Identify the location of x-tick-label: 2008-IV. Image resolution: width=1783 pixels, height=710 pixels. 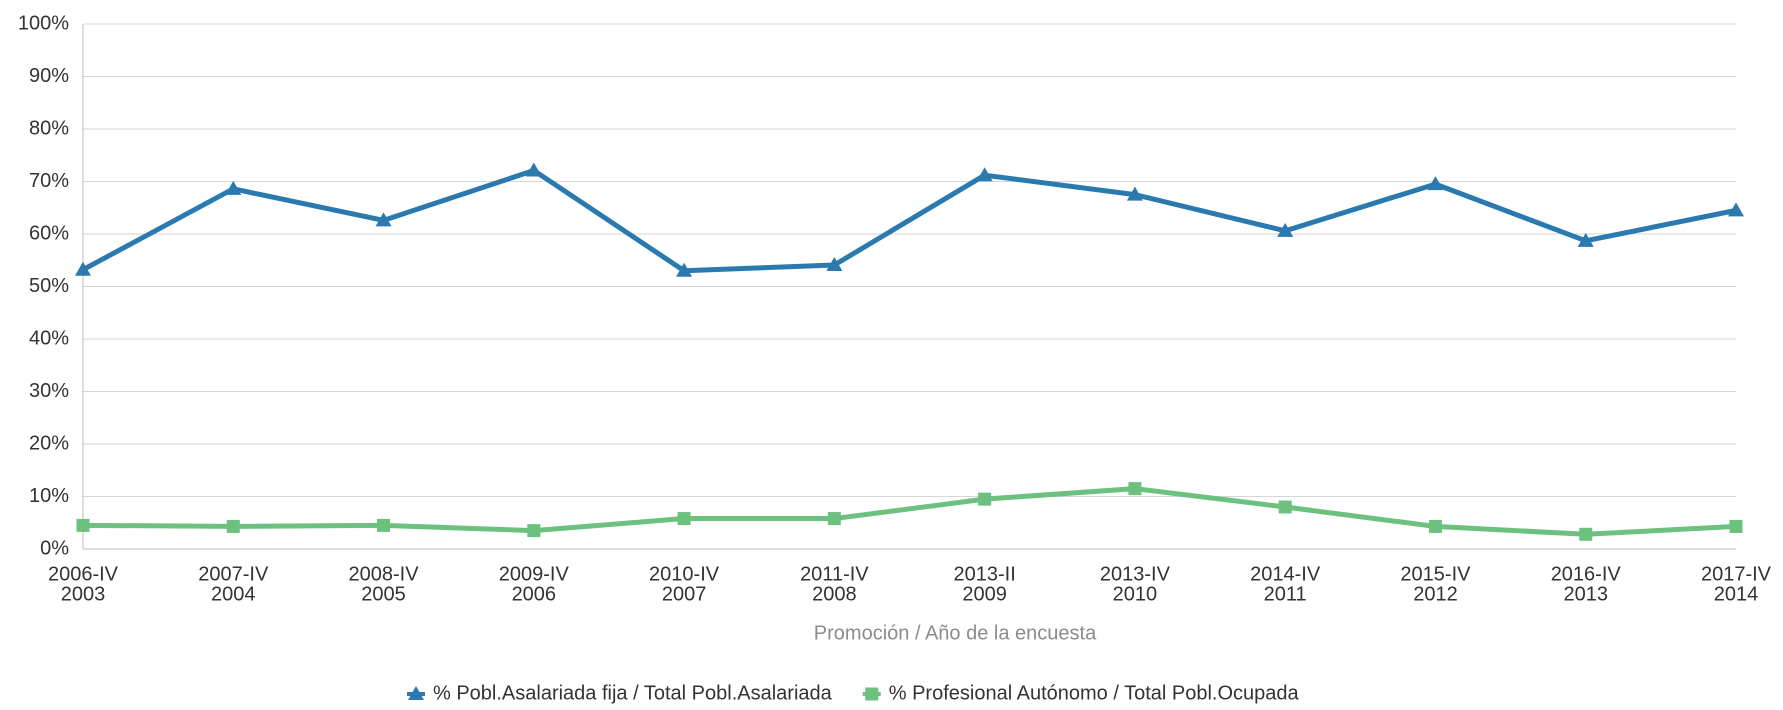
(384, 574).